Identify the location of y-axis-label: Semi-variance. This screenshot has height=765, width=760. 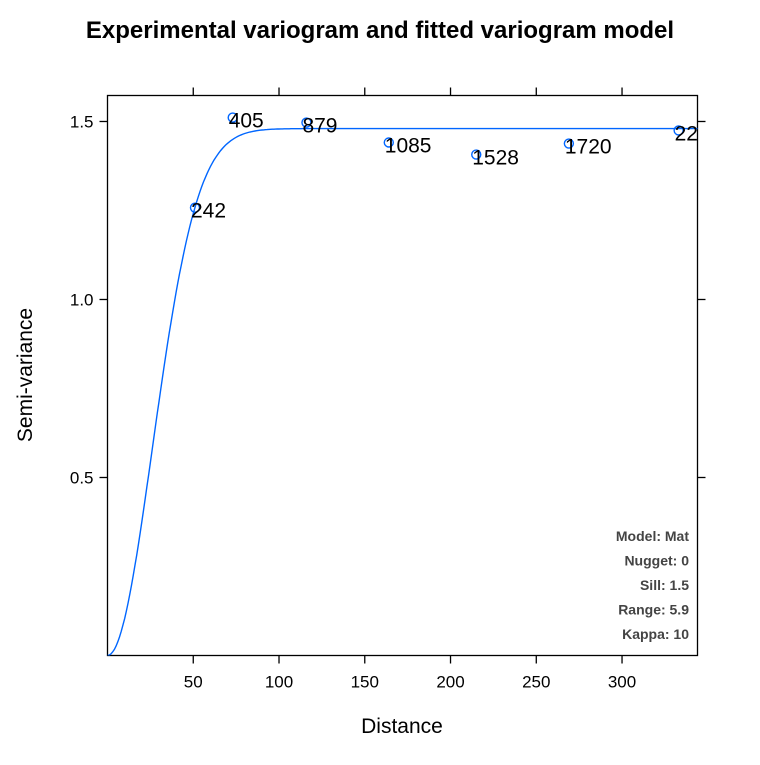
(25, 375).